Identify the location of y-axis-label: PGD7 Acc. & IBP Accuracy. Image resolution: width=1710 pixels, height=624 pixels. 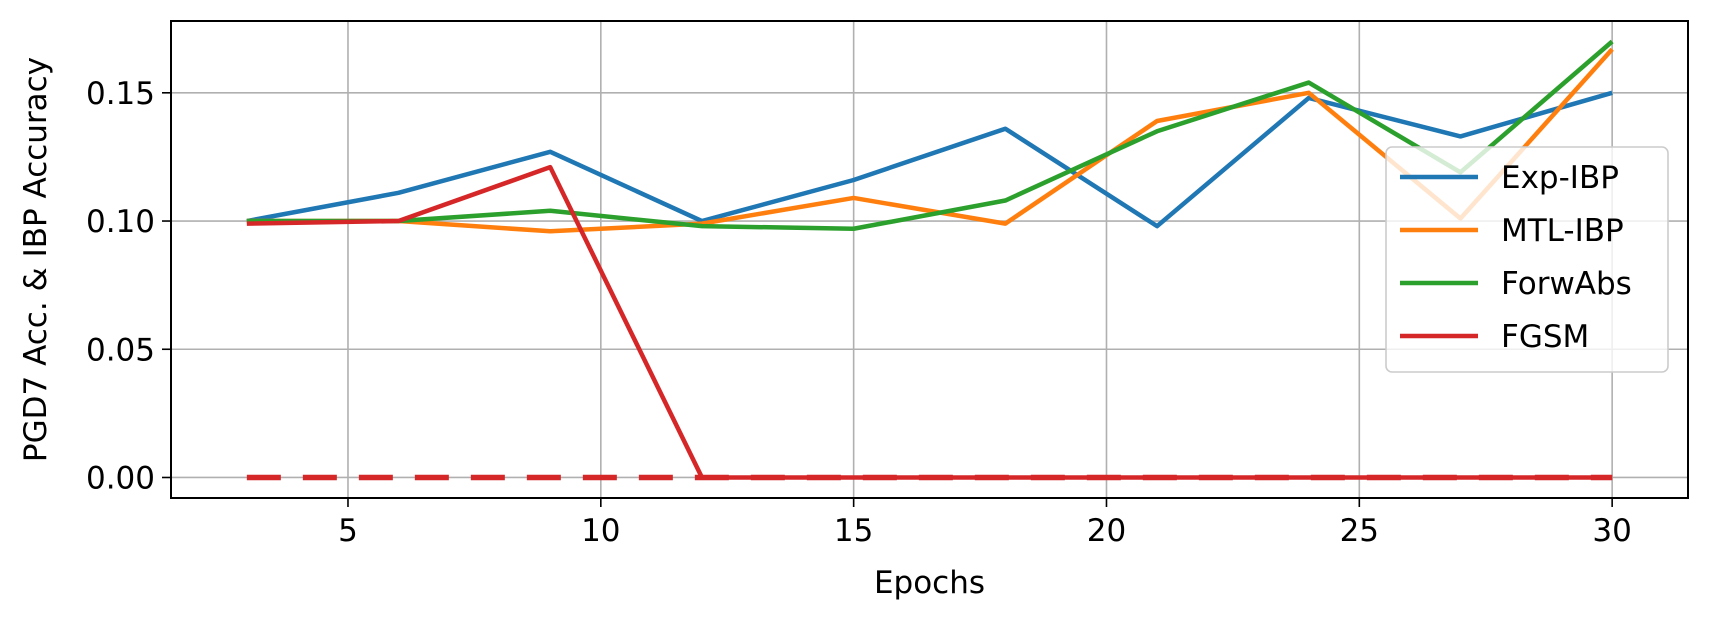
(36, 259).